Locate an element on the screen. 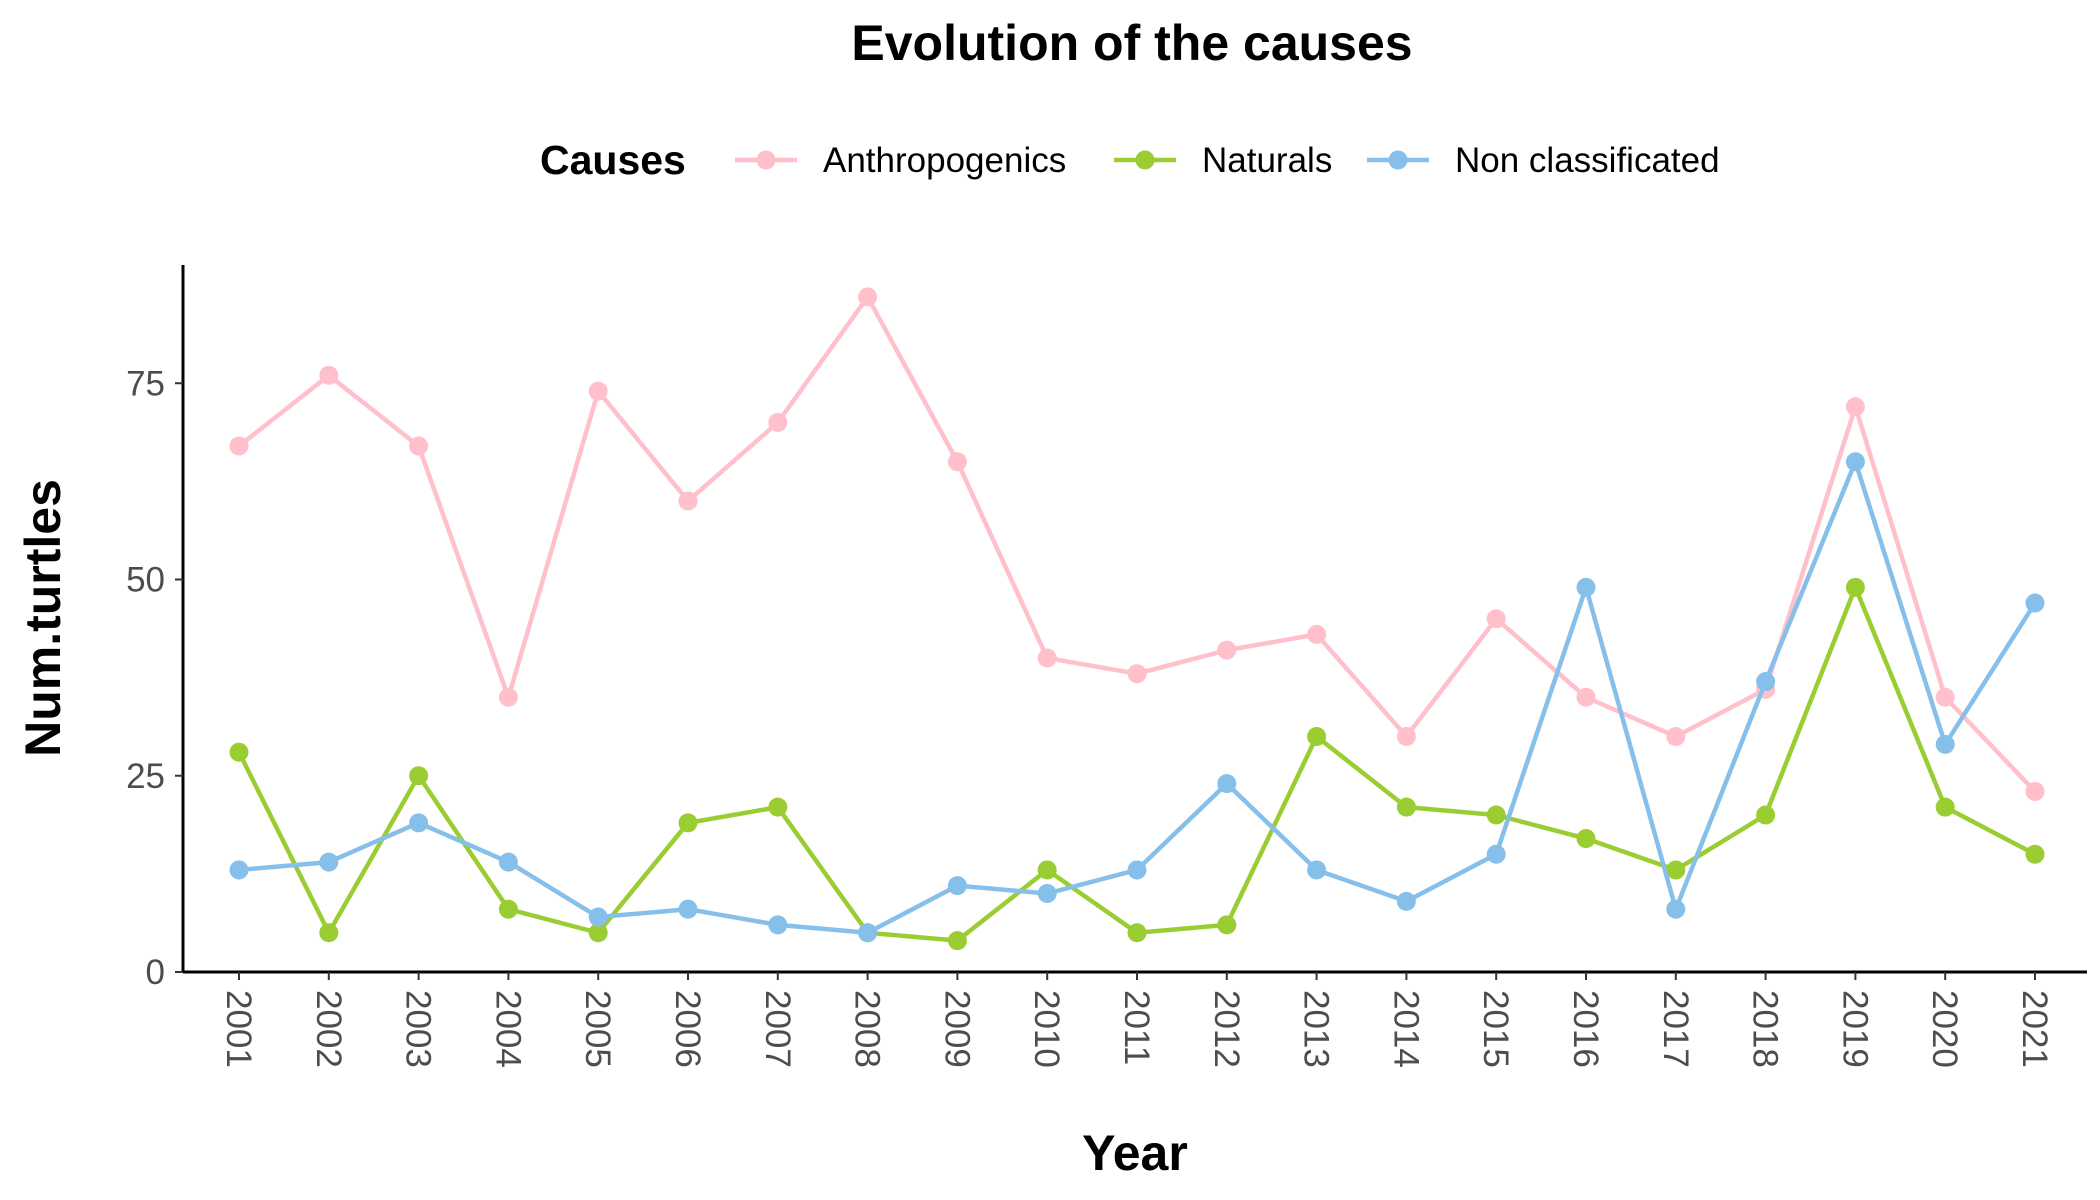  legend-label: Non classificated is located at coordinates (1587, 160).